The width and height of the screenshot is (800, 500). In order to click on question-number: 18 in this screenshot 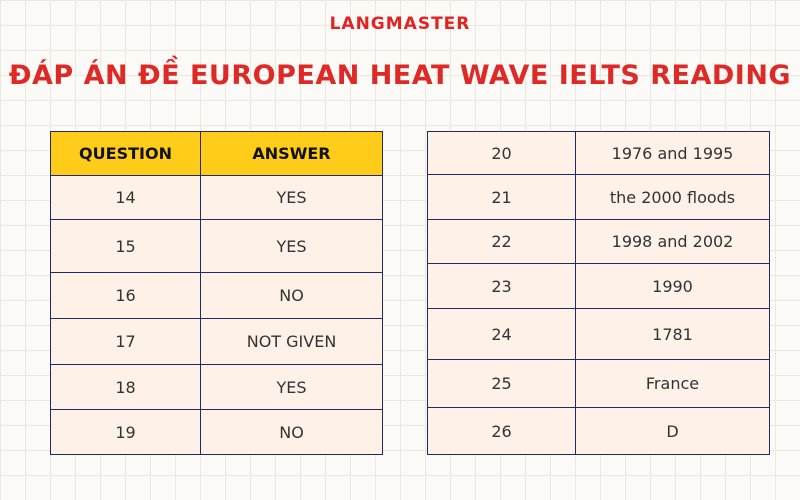, I will do `click(125, 387)`.